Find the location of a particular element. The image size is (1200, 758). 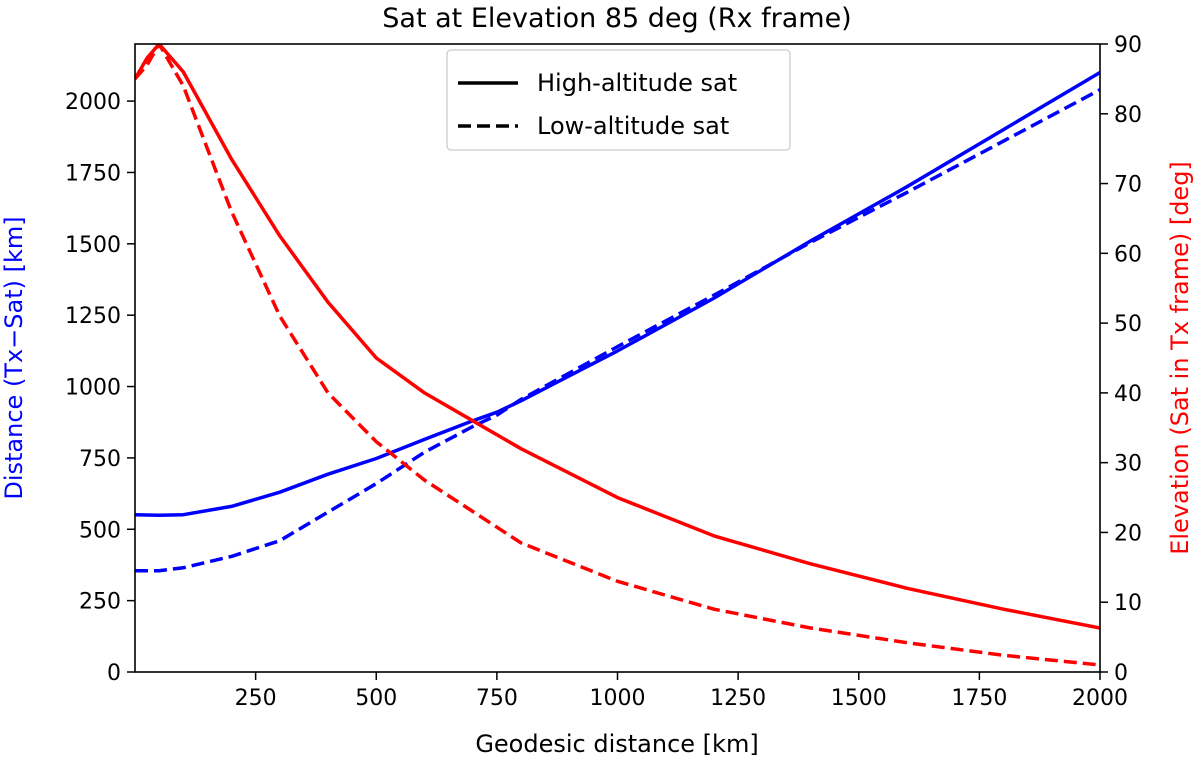

y-left-tick-label: 500 is located at coordinates (100, 530).